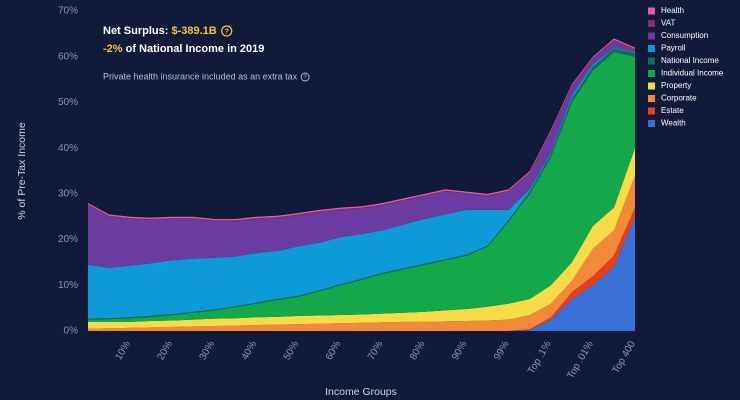 Image resolution: width=740 pixels, height=400 pixels. I want to click on x-tick-label: 20%, so click(166, 350).